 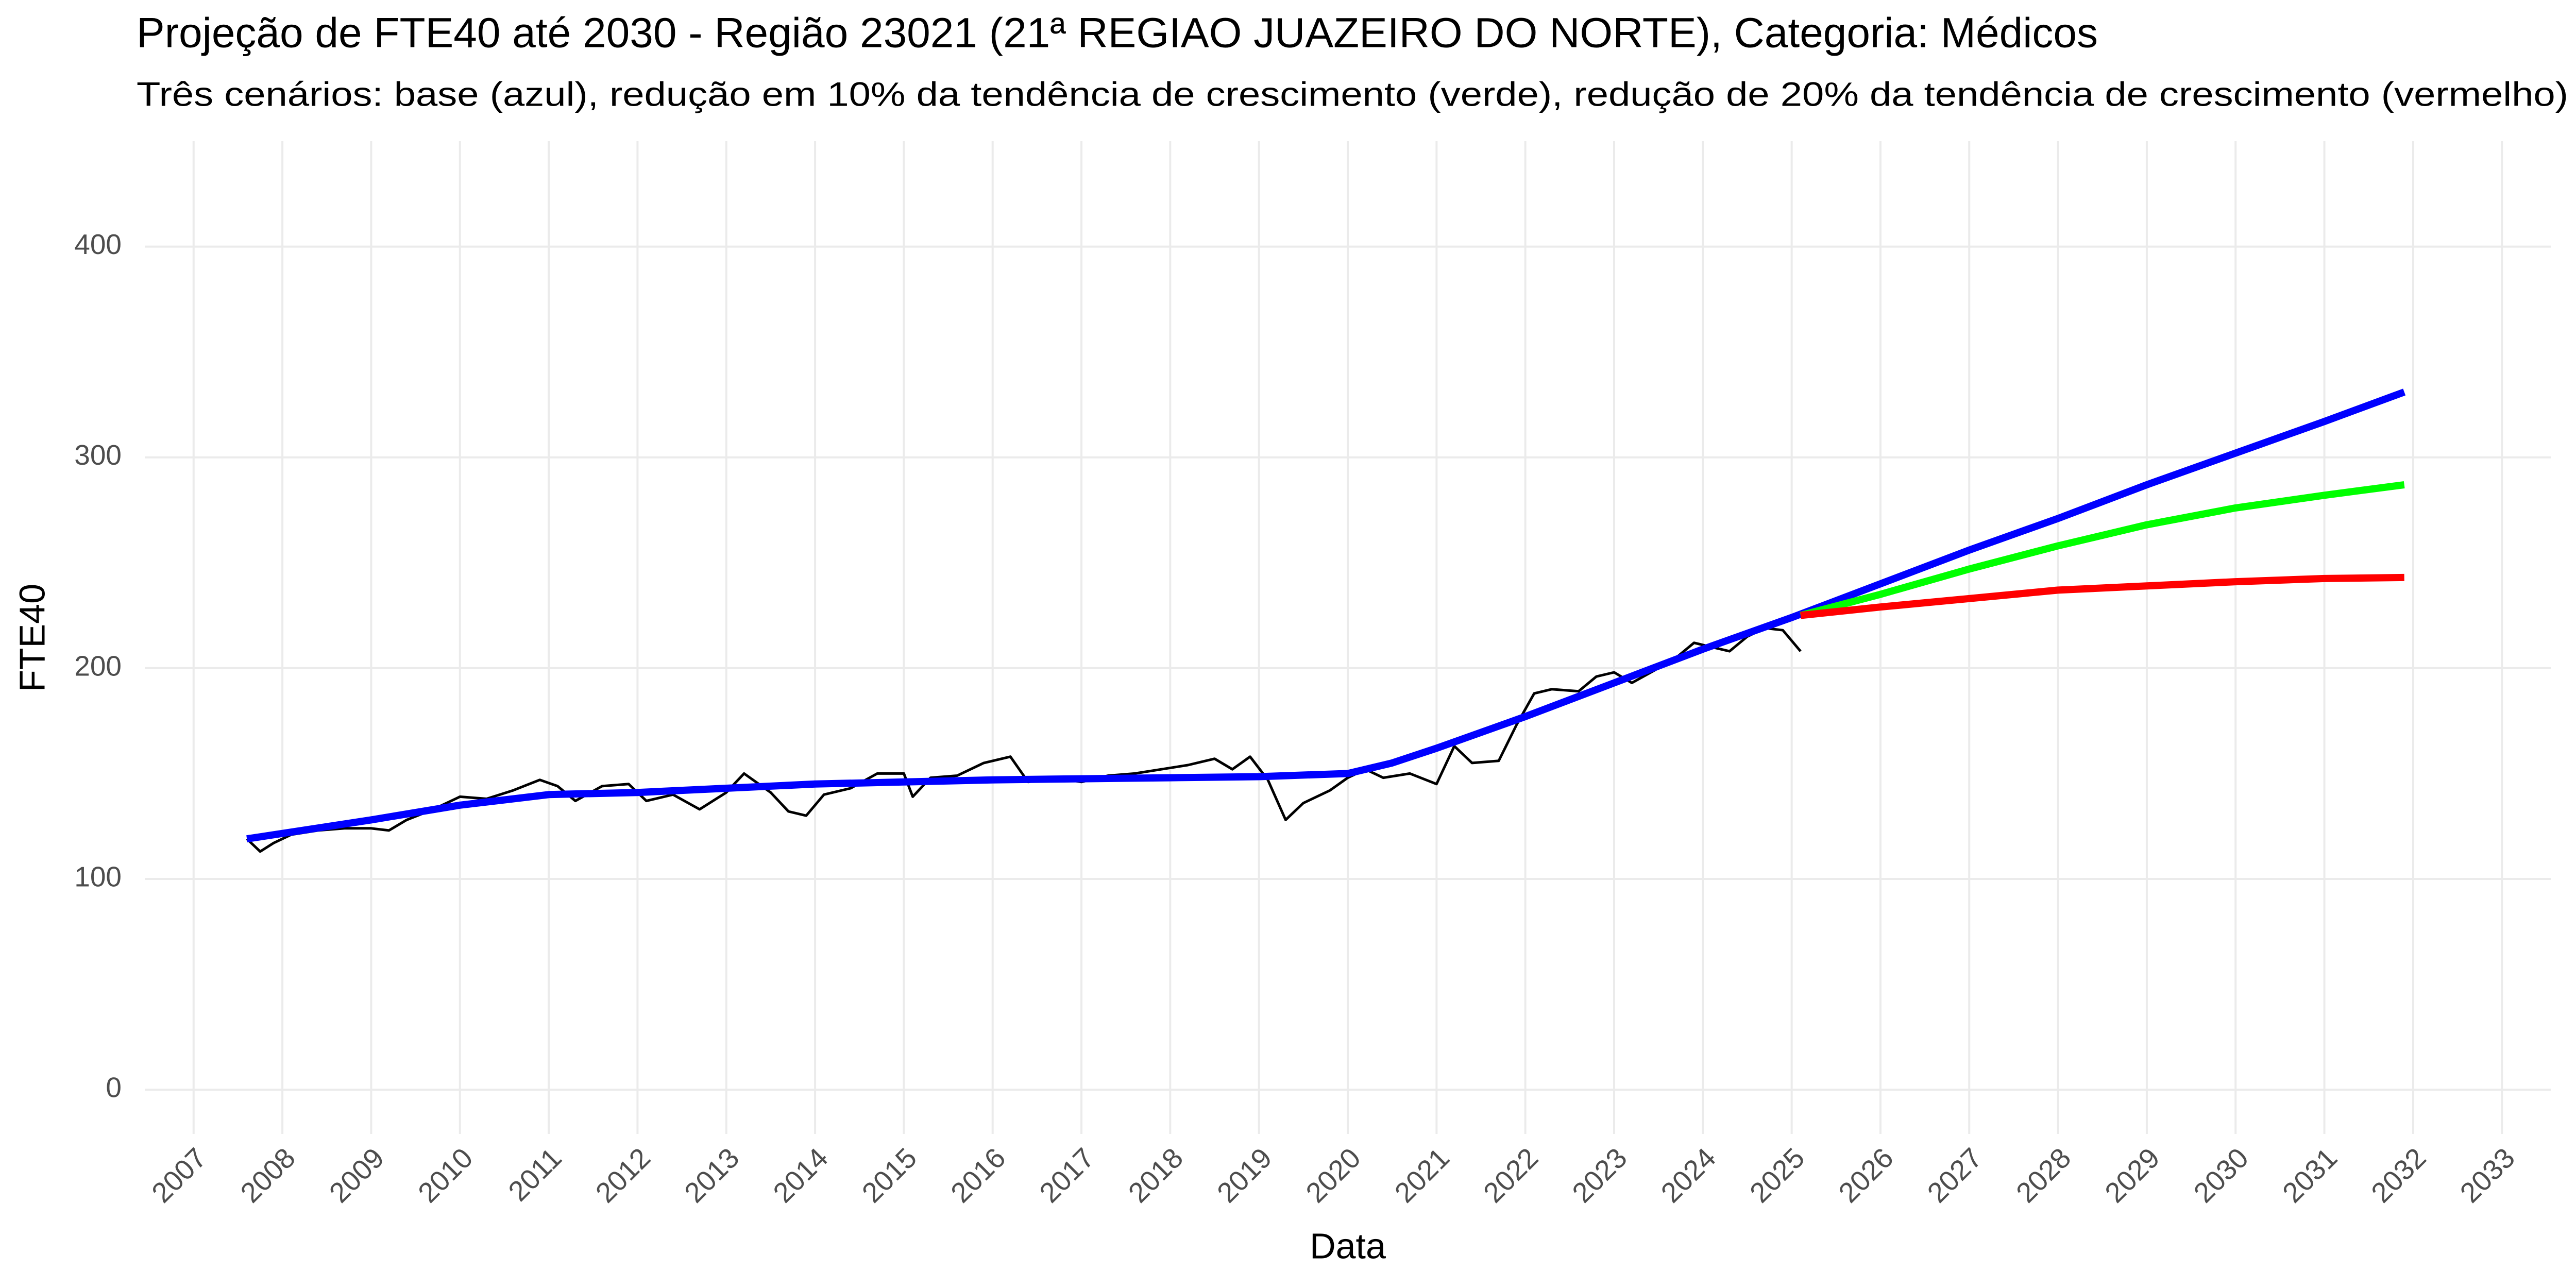 I want to click on x-tick-label: 2022, so click(x=1510, y=1176).